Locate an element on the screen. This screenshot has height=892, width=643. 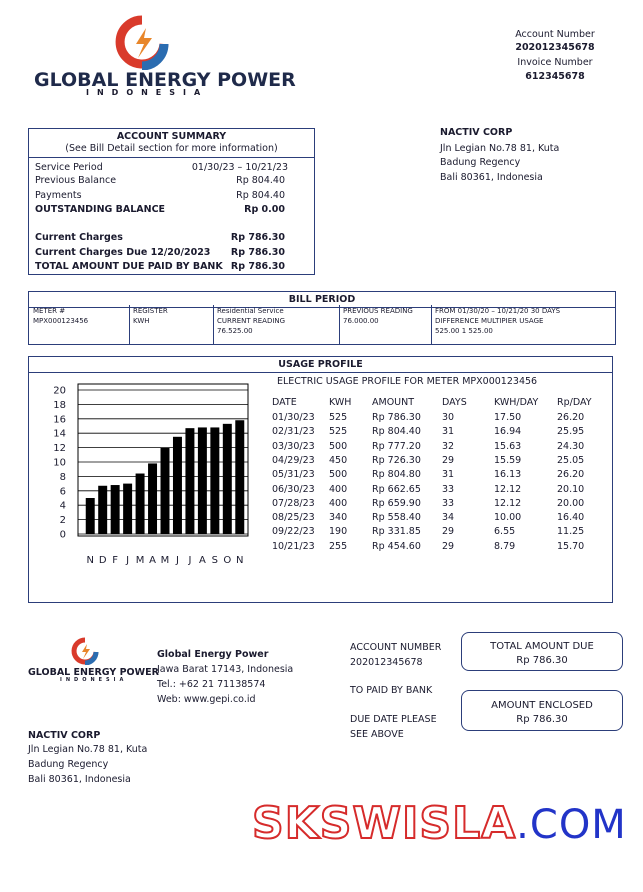
customer-line: Bali 80361, Indonesia is located at coordinates (79, 778).